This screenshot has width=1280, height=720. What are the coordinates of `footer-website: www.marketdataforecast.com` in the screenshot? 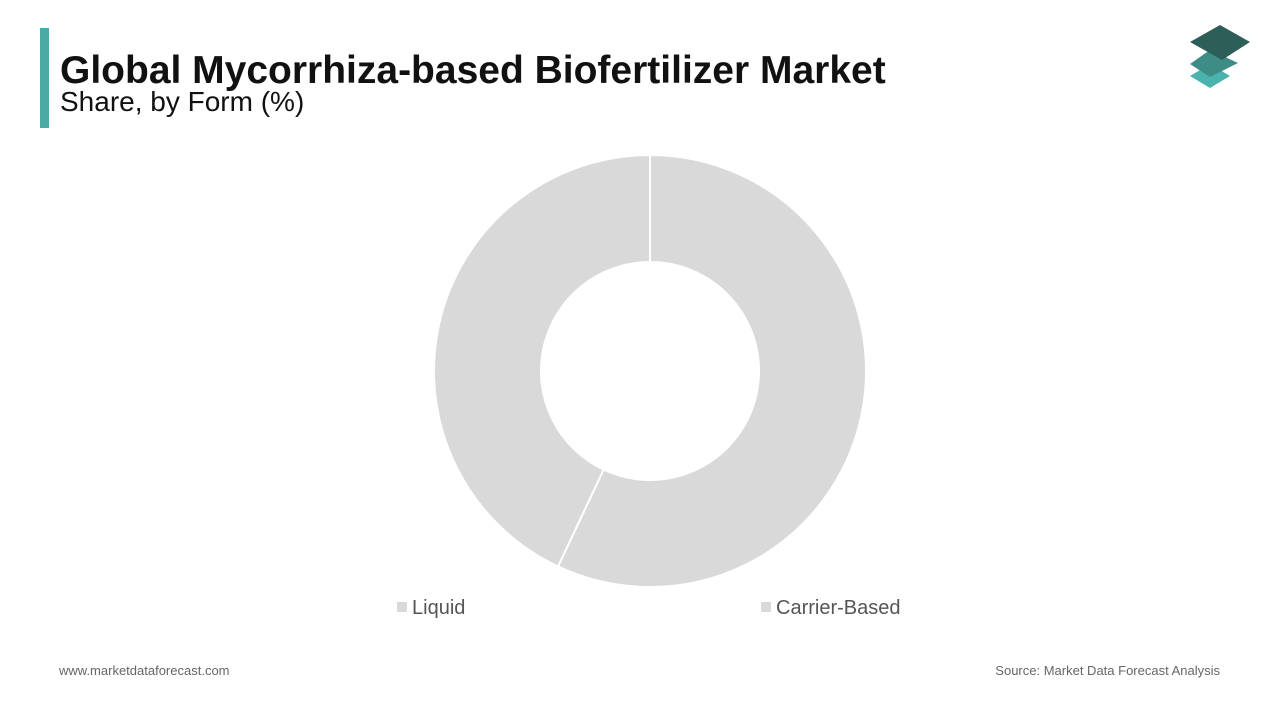 It's located at (144, 670).